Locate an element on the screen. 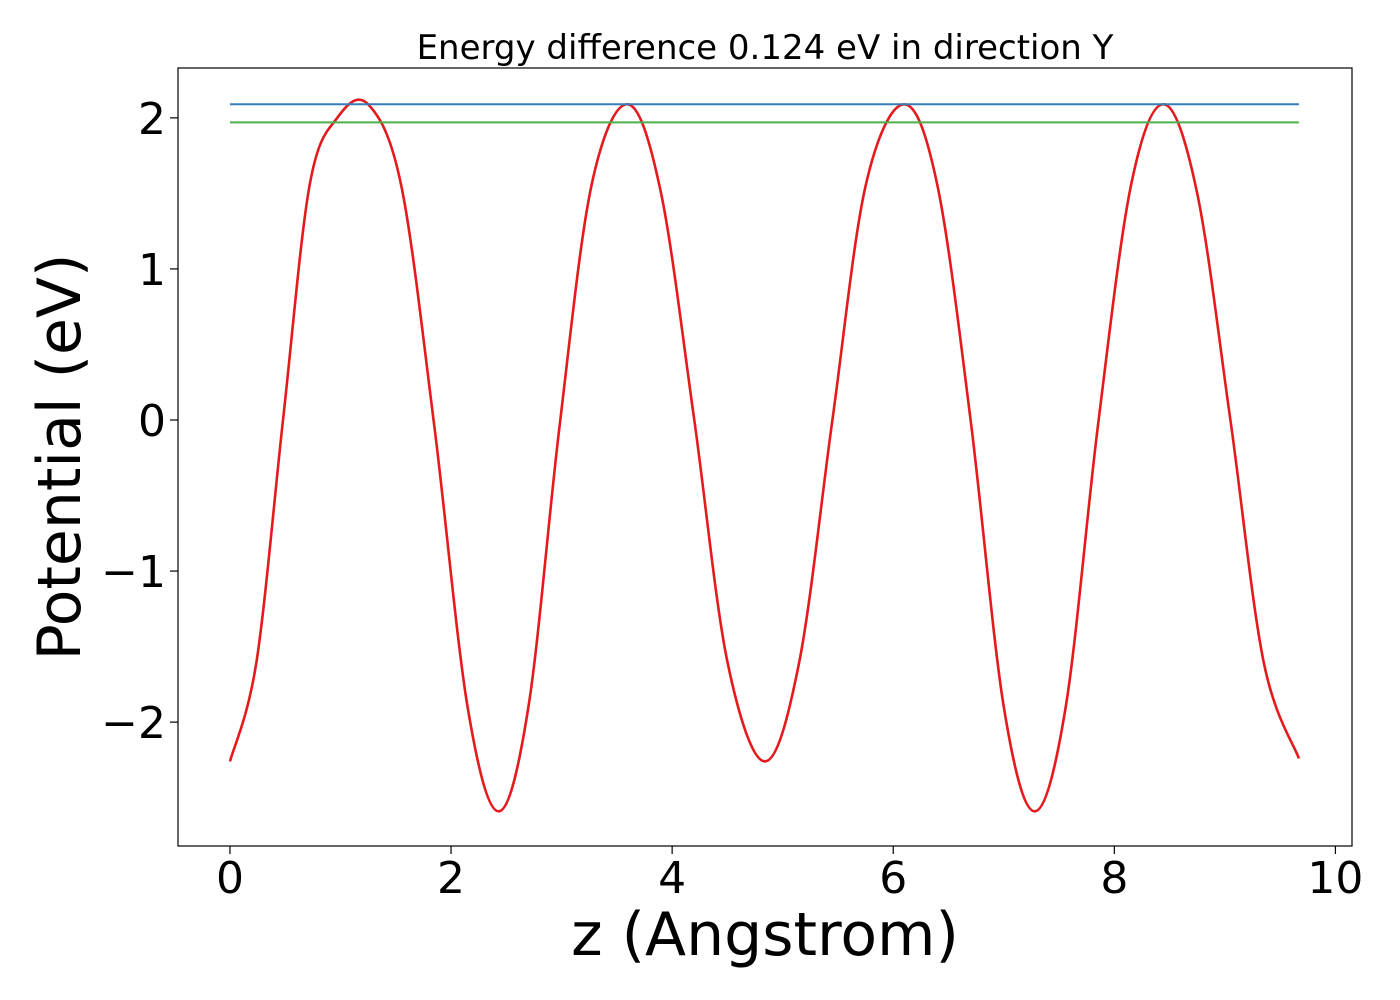 The height and width of the screenshot is (1000, 1400). x-tick-label: 2 is located at coordinates (451, 878).